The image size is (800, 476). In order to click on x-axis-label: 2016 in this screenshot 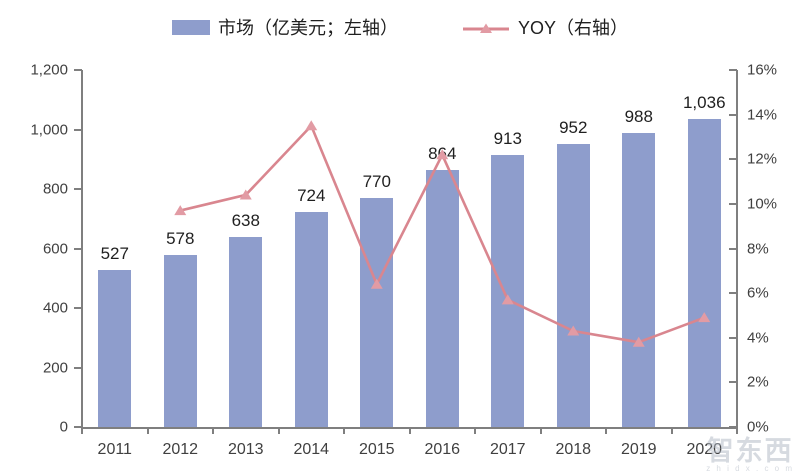, I will do `click(442, 449)`.